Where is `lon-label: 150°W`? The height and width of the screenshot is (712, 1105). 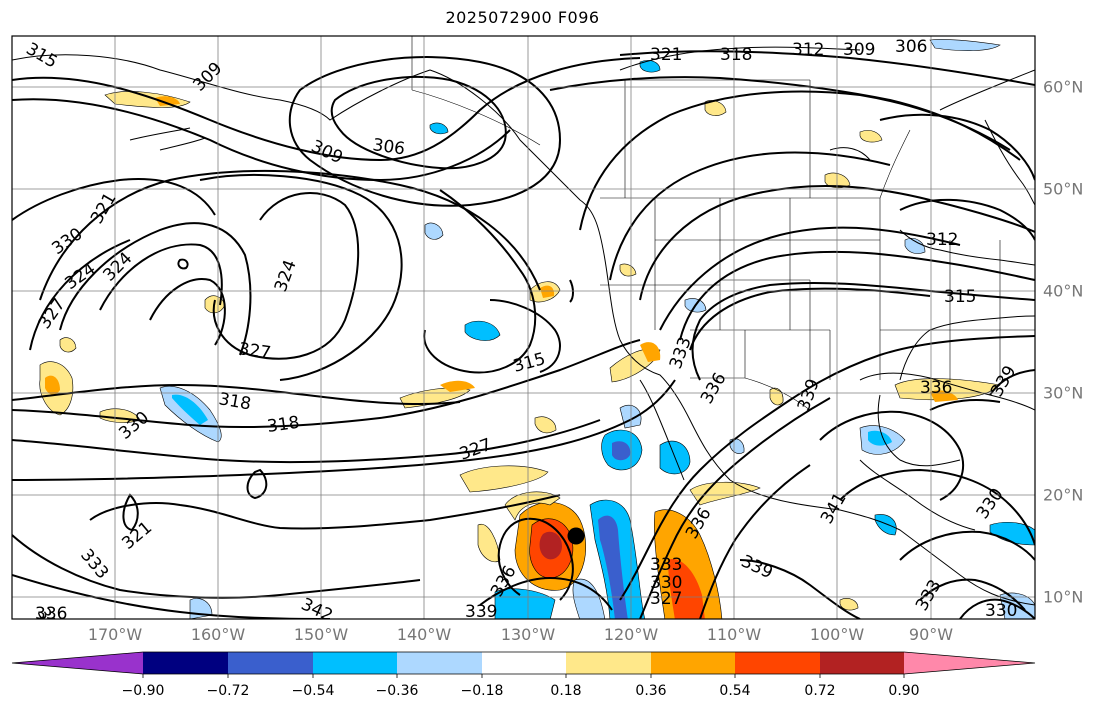 lon-label: 150°W is located at coordinates (321, 634).